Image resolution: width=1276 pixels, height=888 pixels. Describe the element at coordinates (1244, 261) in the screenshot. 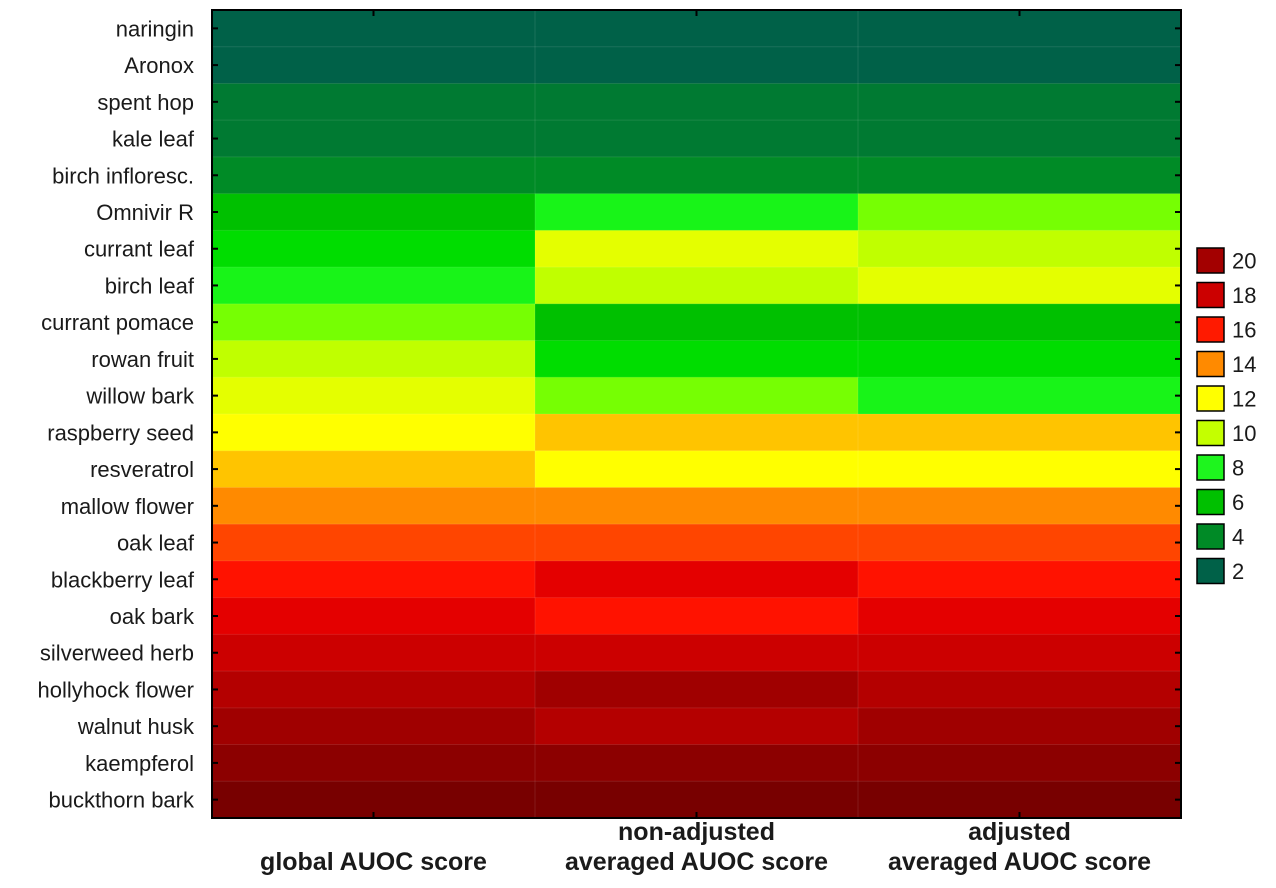

I see `legend-label: 20` at that location.